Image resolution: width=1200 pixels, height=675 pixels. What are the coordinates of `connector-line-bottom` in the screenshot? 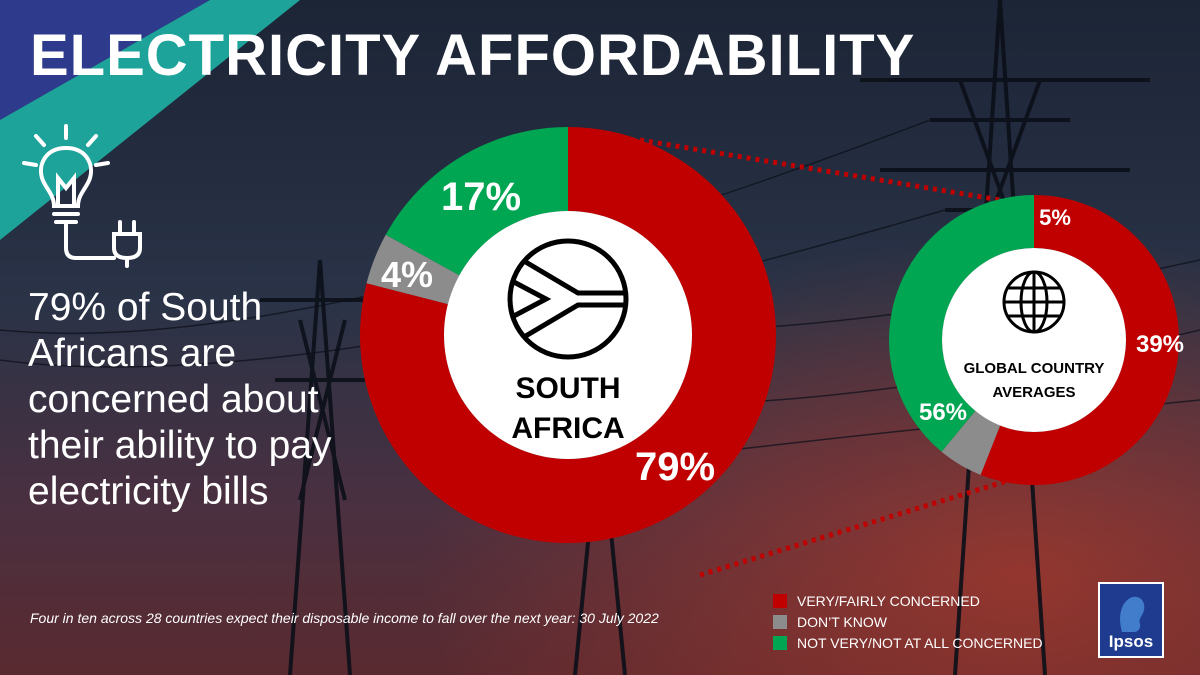 It's located at (855, 527).